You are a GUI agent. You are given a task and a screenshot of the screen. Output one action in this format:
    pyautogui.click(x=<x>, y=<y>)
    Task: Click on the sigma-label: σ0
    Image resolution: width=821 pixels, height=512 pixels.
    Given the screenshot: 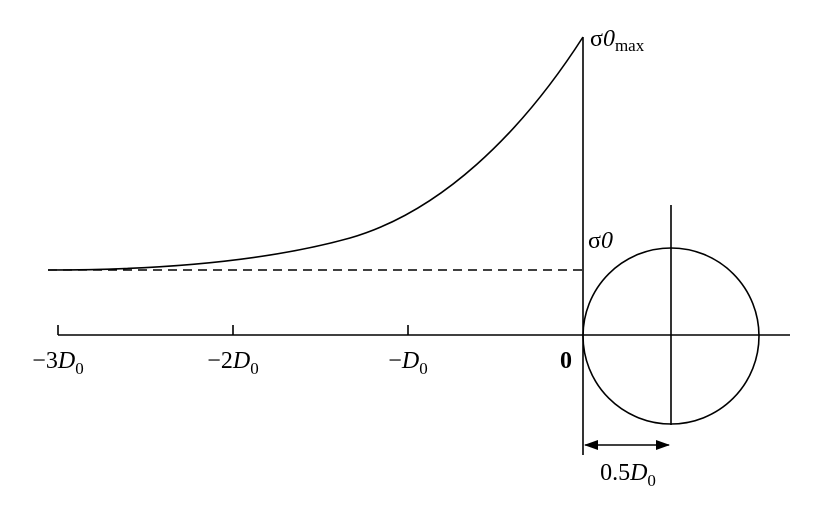 What is the action you would take?
    pyautogui.click(x=600, y=241)
    